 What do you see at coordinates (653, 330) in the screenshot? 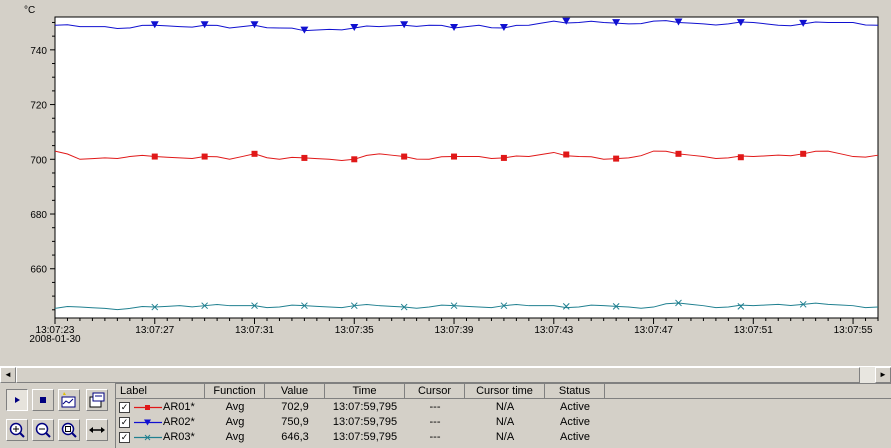
I see `x-tick-label: 13:07:47` at bounding box center [653, 330].